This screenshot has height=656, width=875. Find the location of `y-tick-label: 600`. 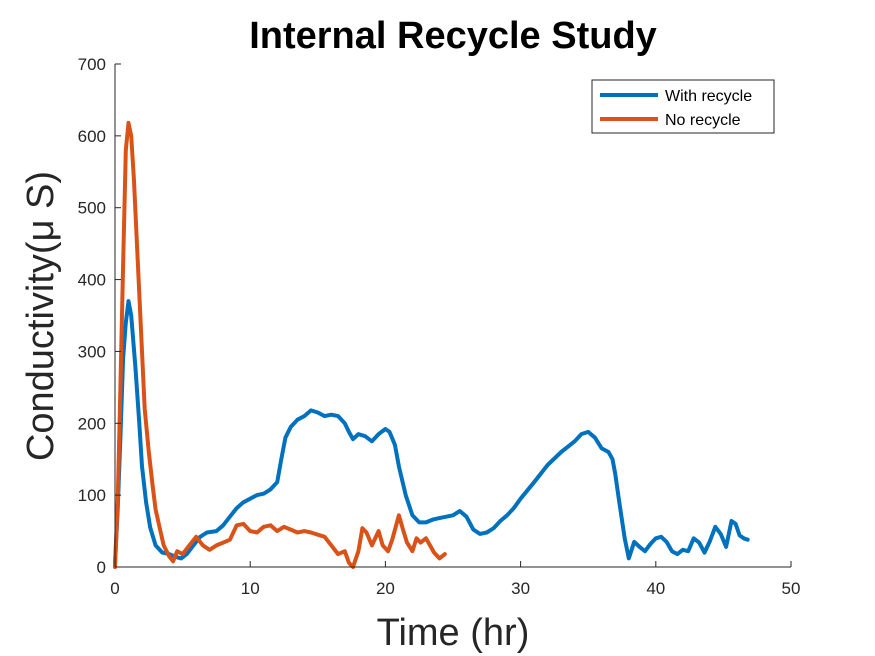

y-tick-label: 600 is located at coordinates (92, 136).